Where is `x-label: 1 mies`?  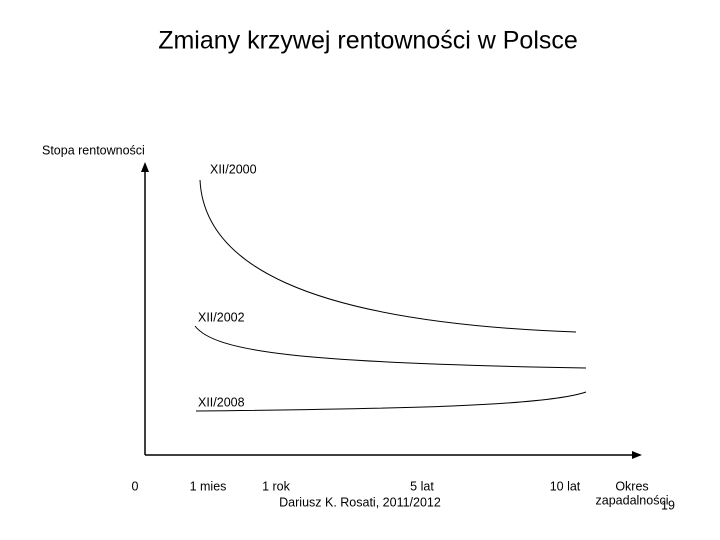 x-label: 1 mies is located at coordinates (208, 486).